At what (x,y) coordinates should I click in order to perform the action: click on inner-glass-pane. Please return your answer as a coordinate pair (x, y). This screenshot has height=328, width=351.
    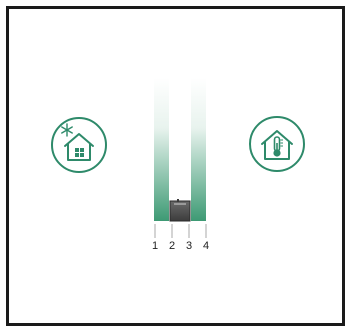
    Looking at the image, I should click on (198, 149).